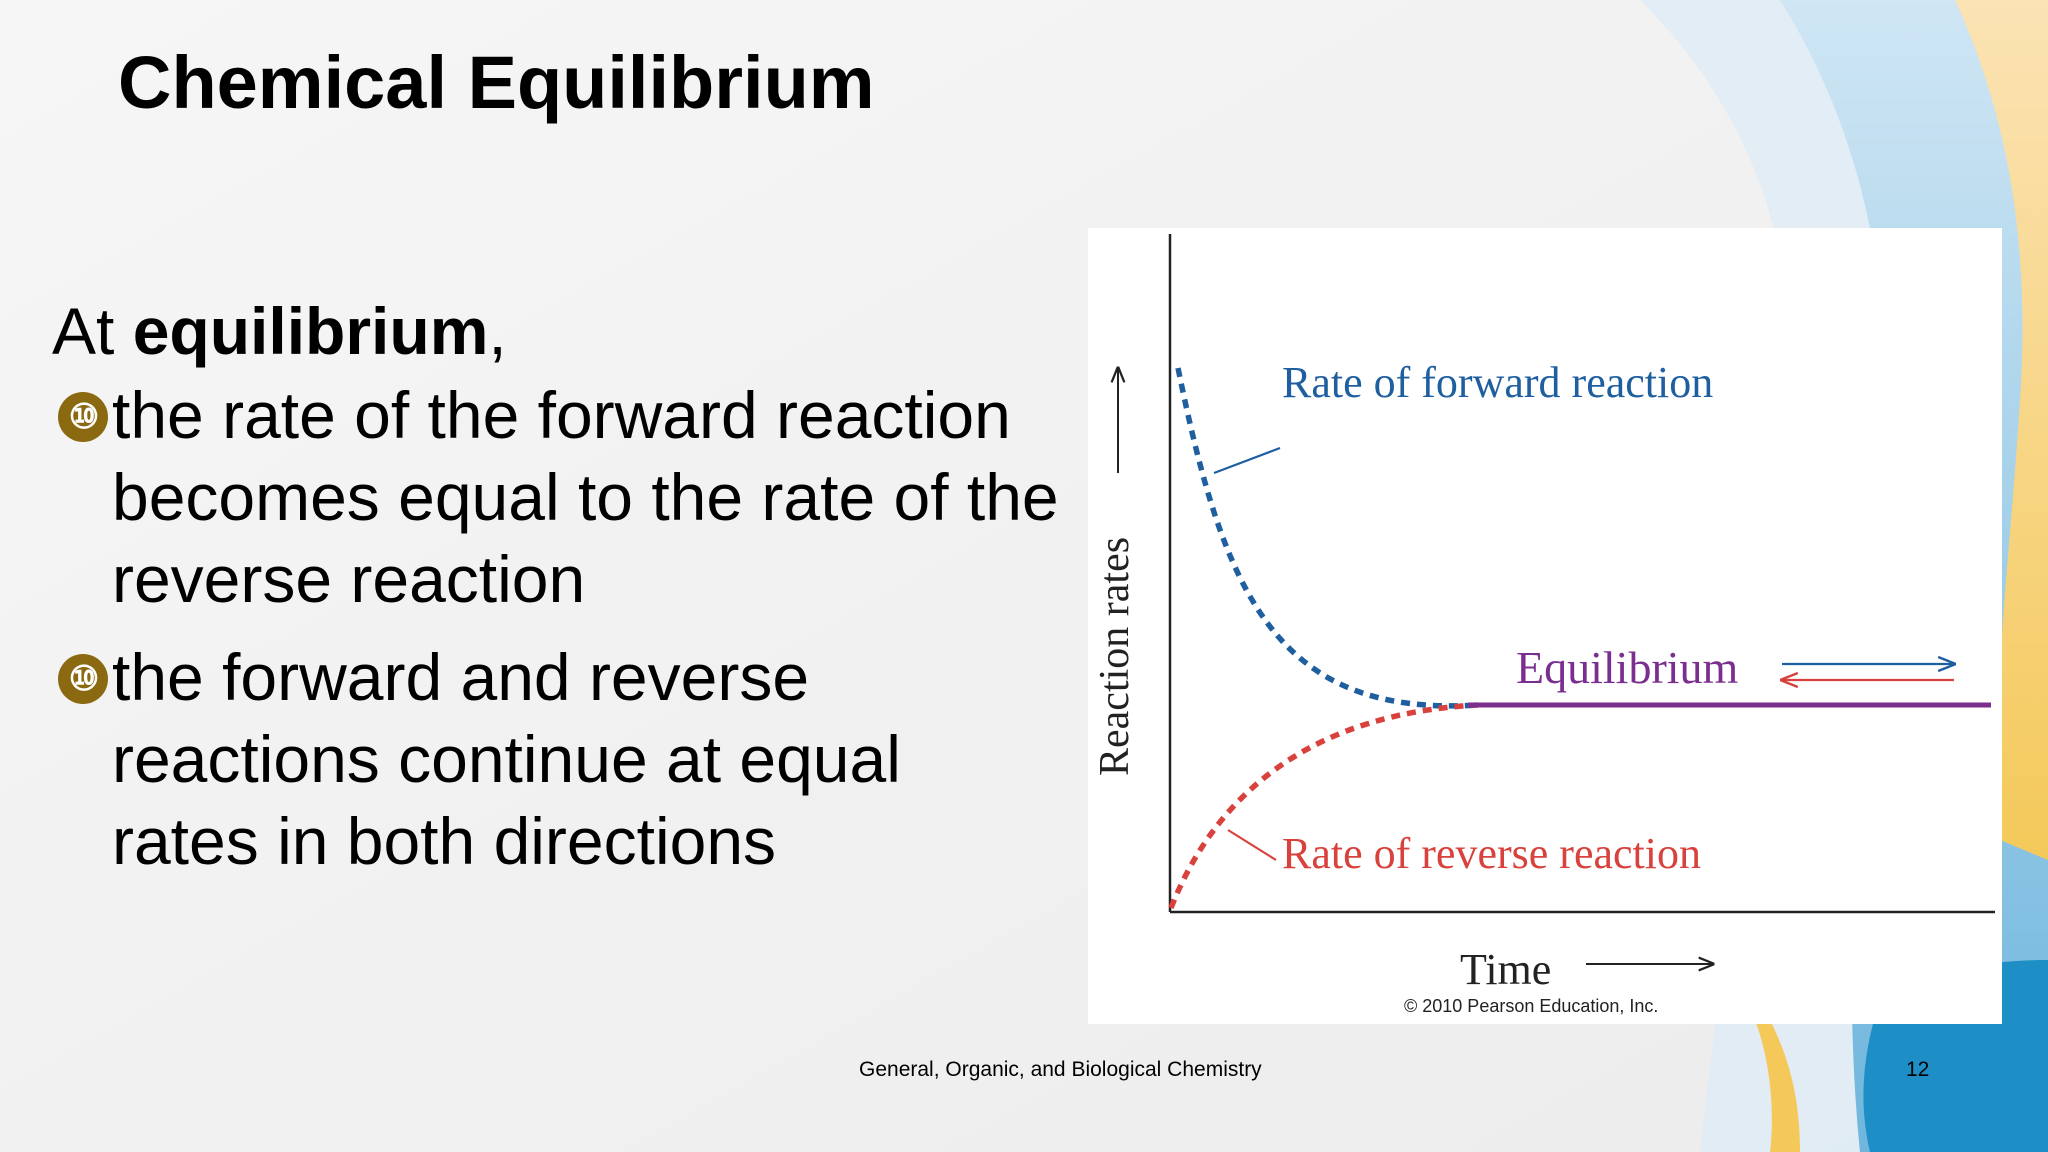  What do you see at coordinates (1327, 538) in the screenshot?
I see `forward-rate-curve` at bounding box center [1327, 538].